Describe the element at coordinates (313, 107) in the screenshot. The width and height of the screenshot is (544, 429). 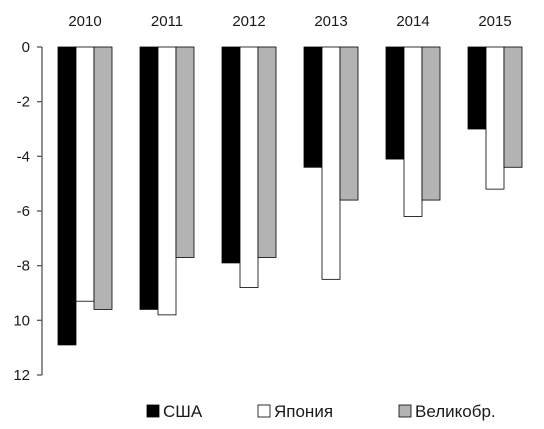
I see `bar-США-2013` at that location.